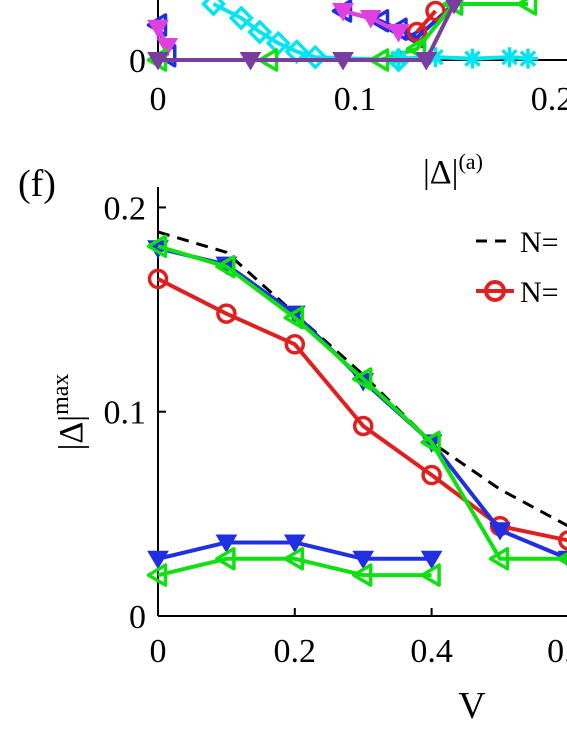 The width and height of the screenshot is (567, 733). What do you see at coordinates (71, 432) in the screenshot?
I see `y-axis-label-base: |Δ|` at bounding box center [71, 432].